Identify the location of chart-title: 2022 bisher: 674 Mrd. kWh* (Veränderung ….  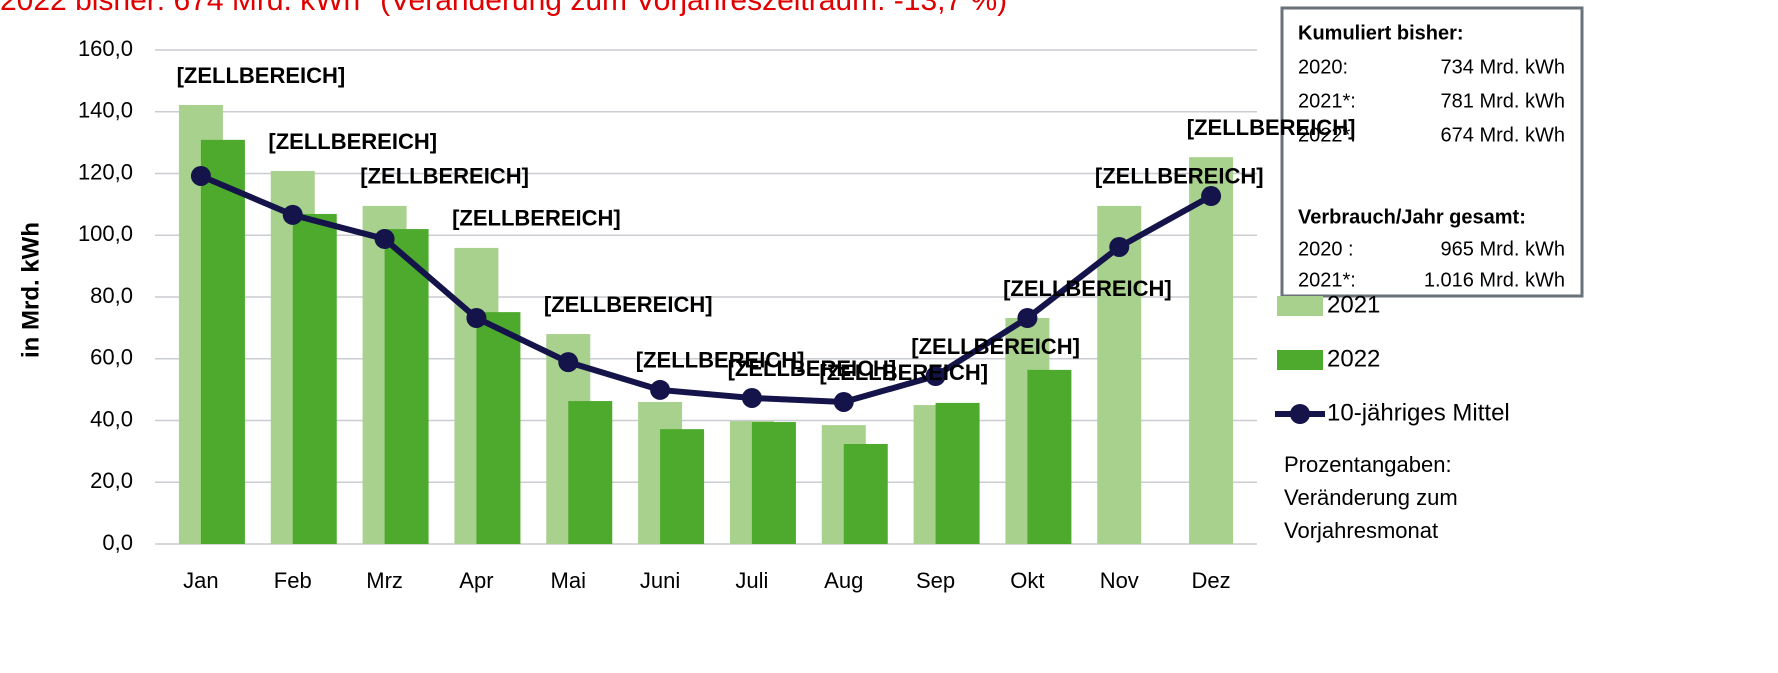
(503, 8).